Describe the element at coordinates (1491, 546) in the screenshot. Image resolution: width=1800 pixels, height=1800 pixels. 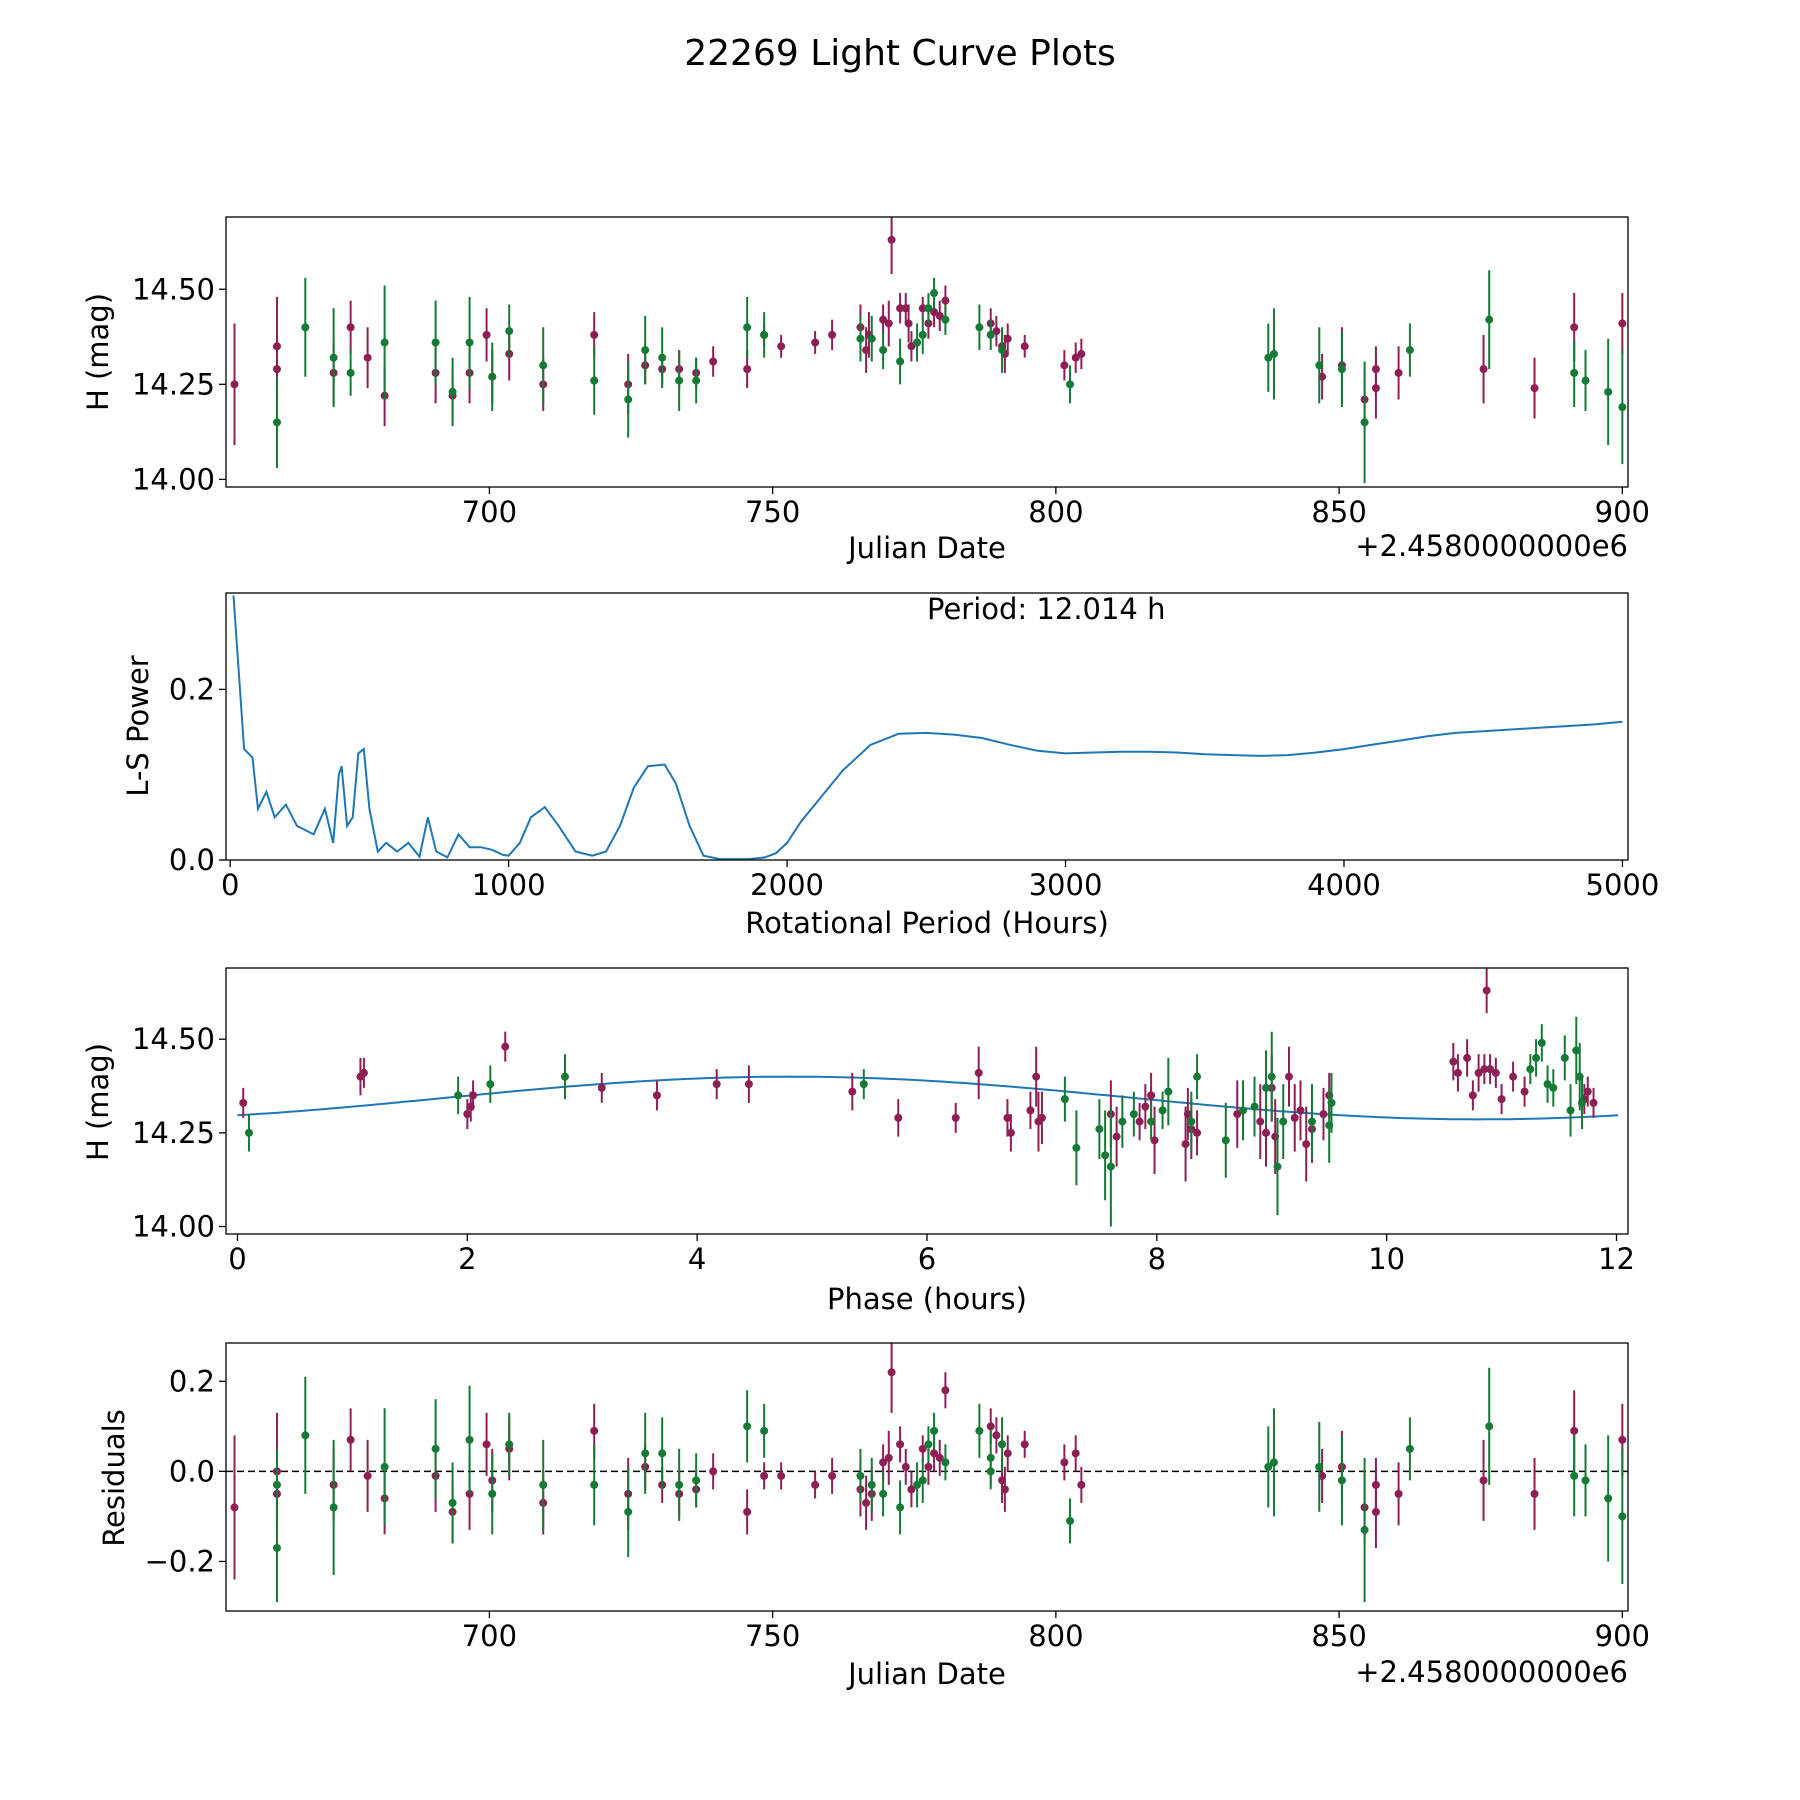
I see `lightcurve-offset-text: +2.4580000000e6` at that location.